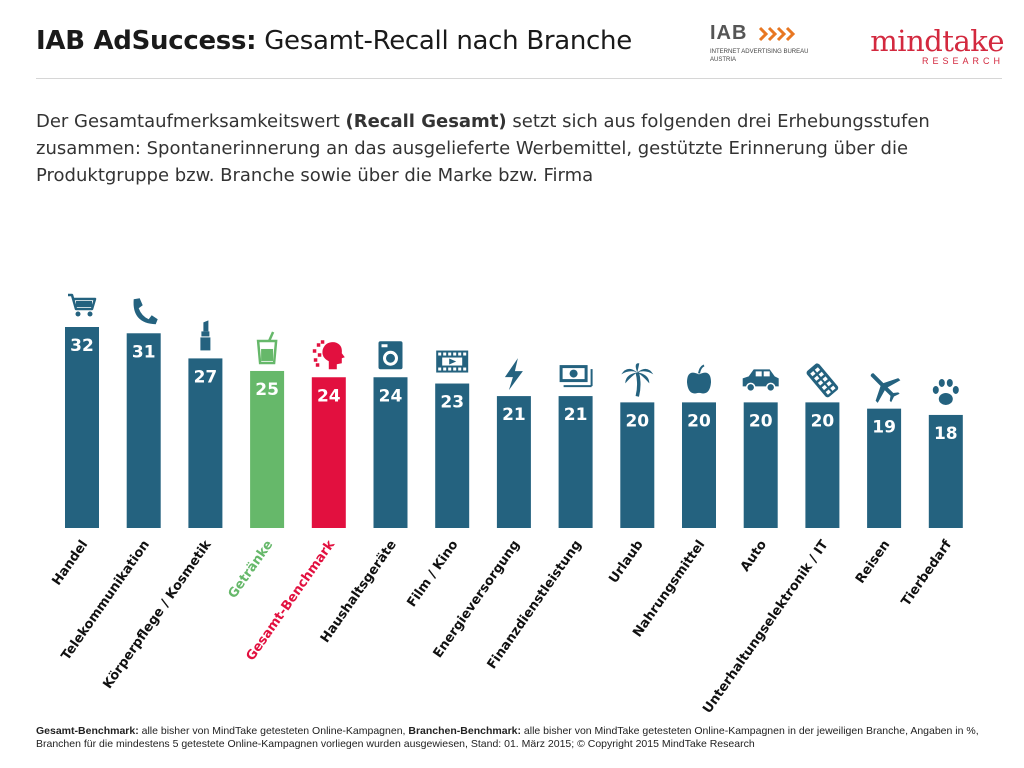 The image size is (1024, 768). I want to click on banknote-icon, so click(576, 376).